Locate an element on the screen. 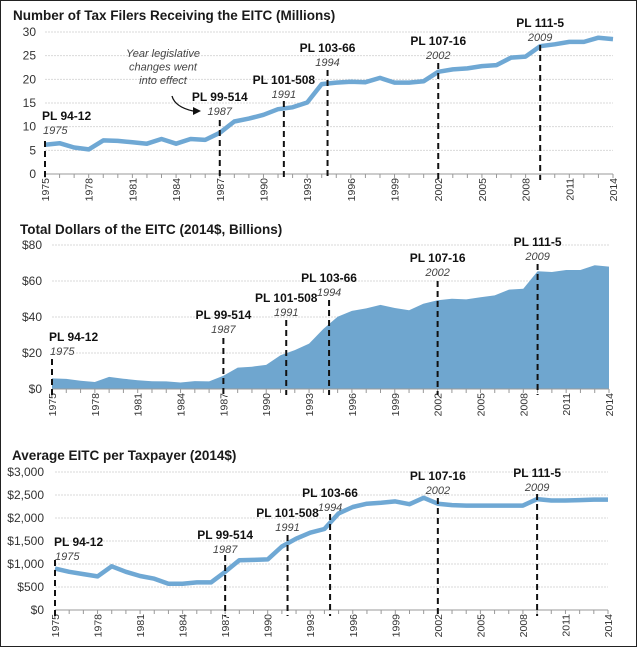 The width and height of the screenshot is (637, 647). y-tick-label: 20 is located at coordinates (30, 79).